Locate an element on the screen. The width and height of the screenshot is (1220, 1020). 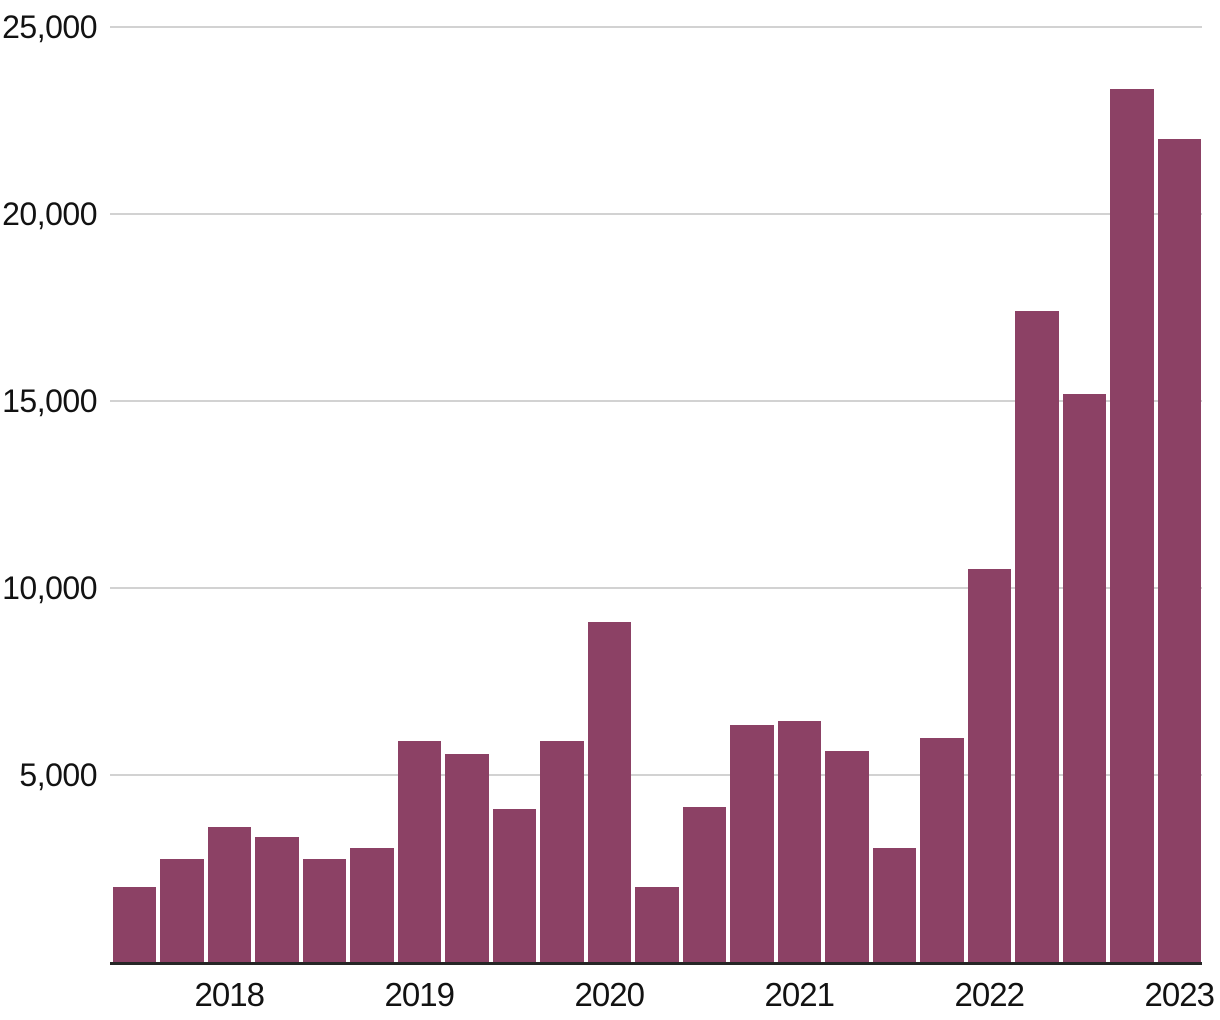
bar-2022-q1 is located at coordinates (989, 765).